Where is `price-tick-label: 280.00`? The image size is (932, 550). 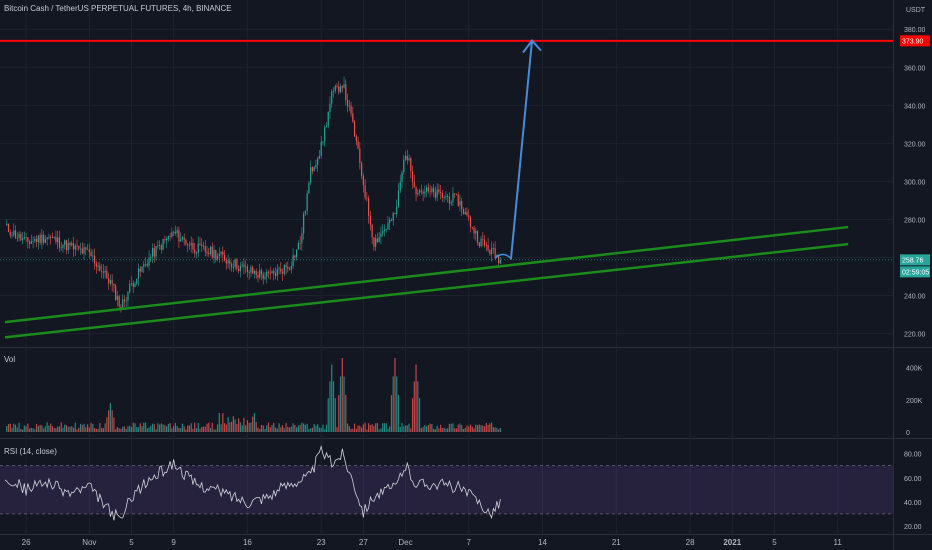
price-tick-label: 280.00 is located at coordinates (915, 220).